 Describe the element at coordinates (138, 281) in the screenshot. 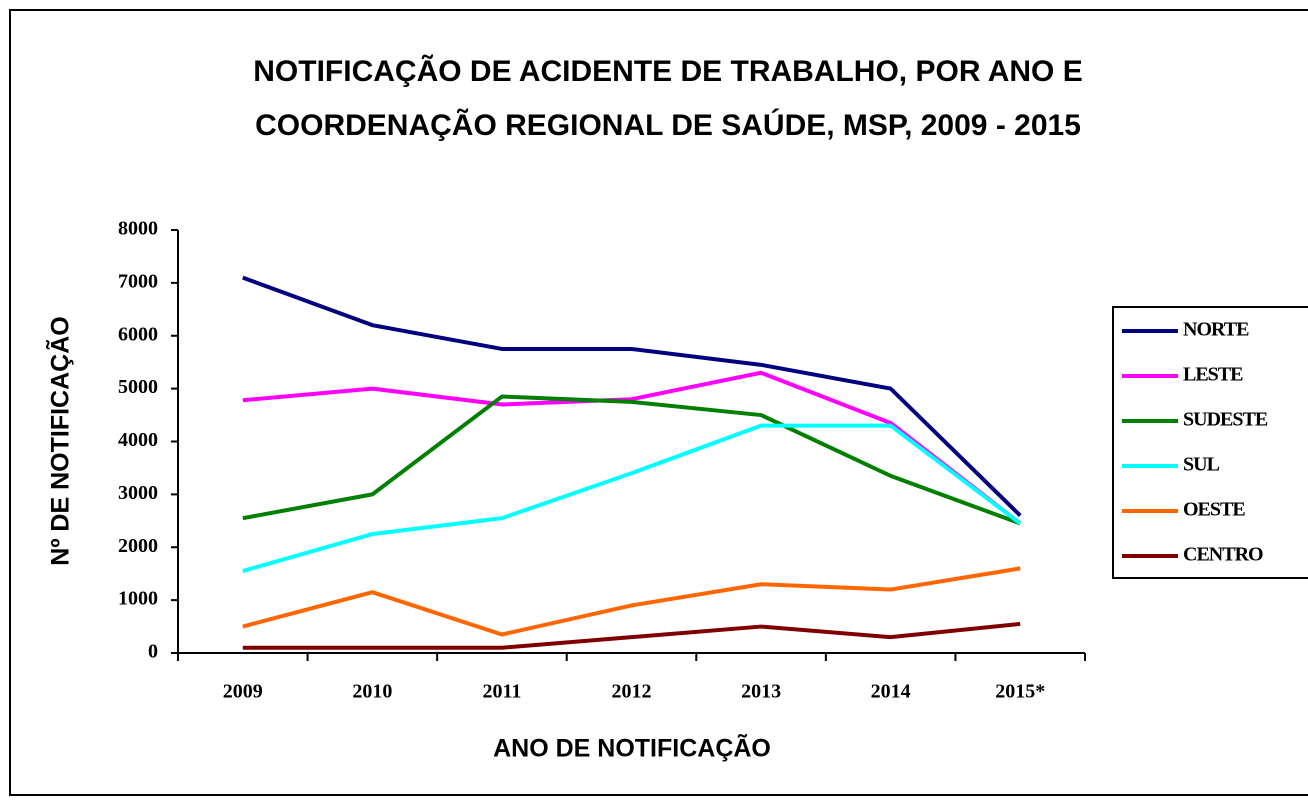

I see `y-tick-label: 7000` at that location.